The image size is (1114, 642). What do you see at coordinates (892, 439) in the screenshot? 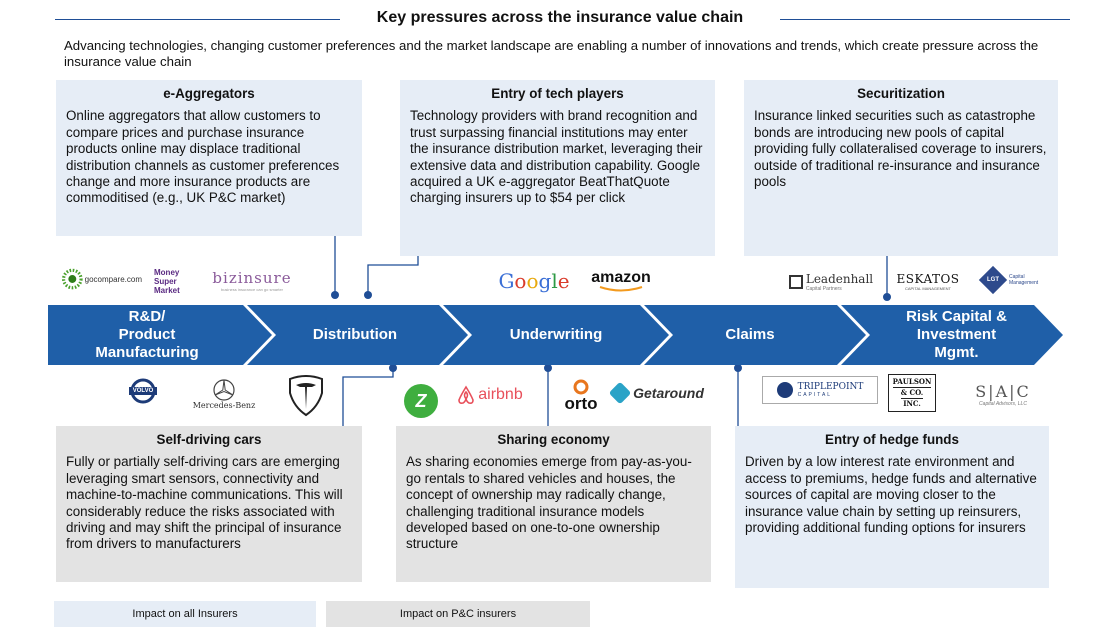
I see `hedge-funds-title: Entry of hedge funds` at bounding box center [892, 439].